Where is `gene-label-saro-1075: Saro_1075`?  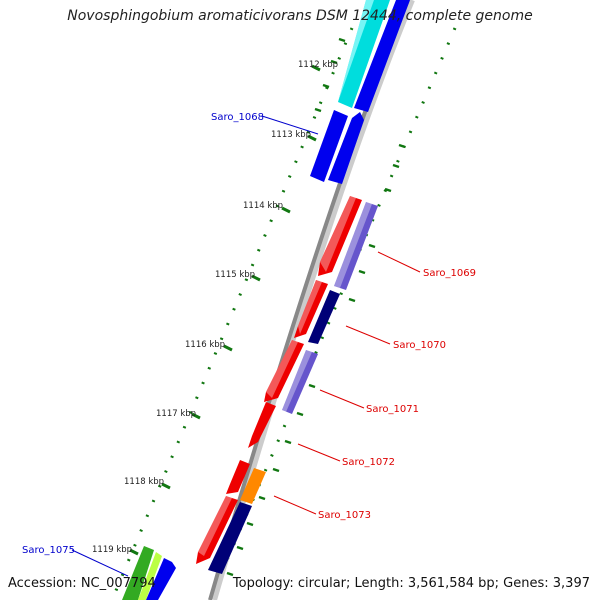 gene-label-saro-1075: Saro_1075 is located at coordinates (48, 550).